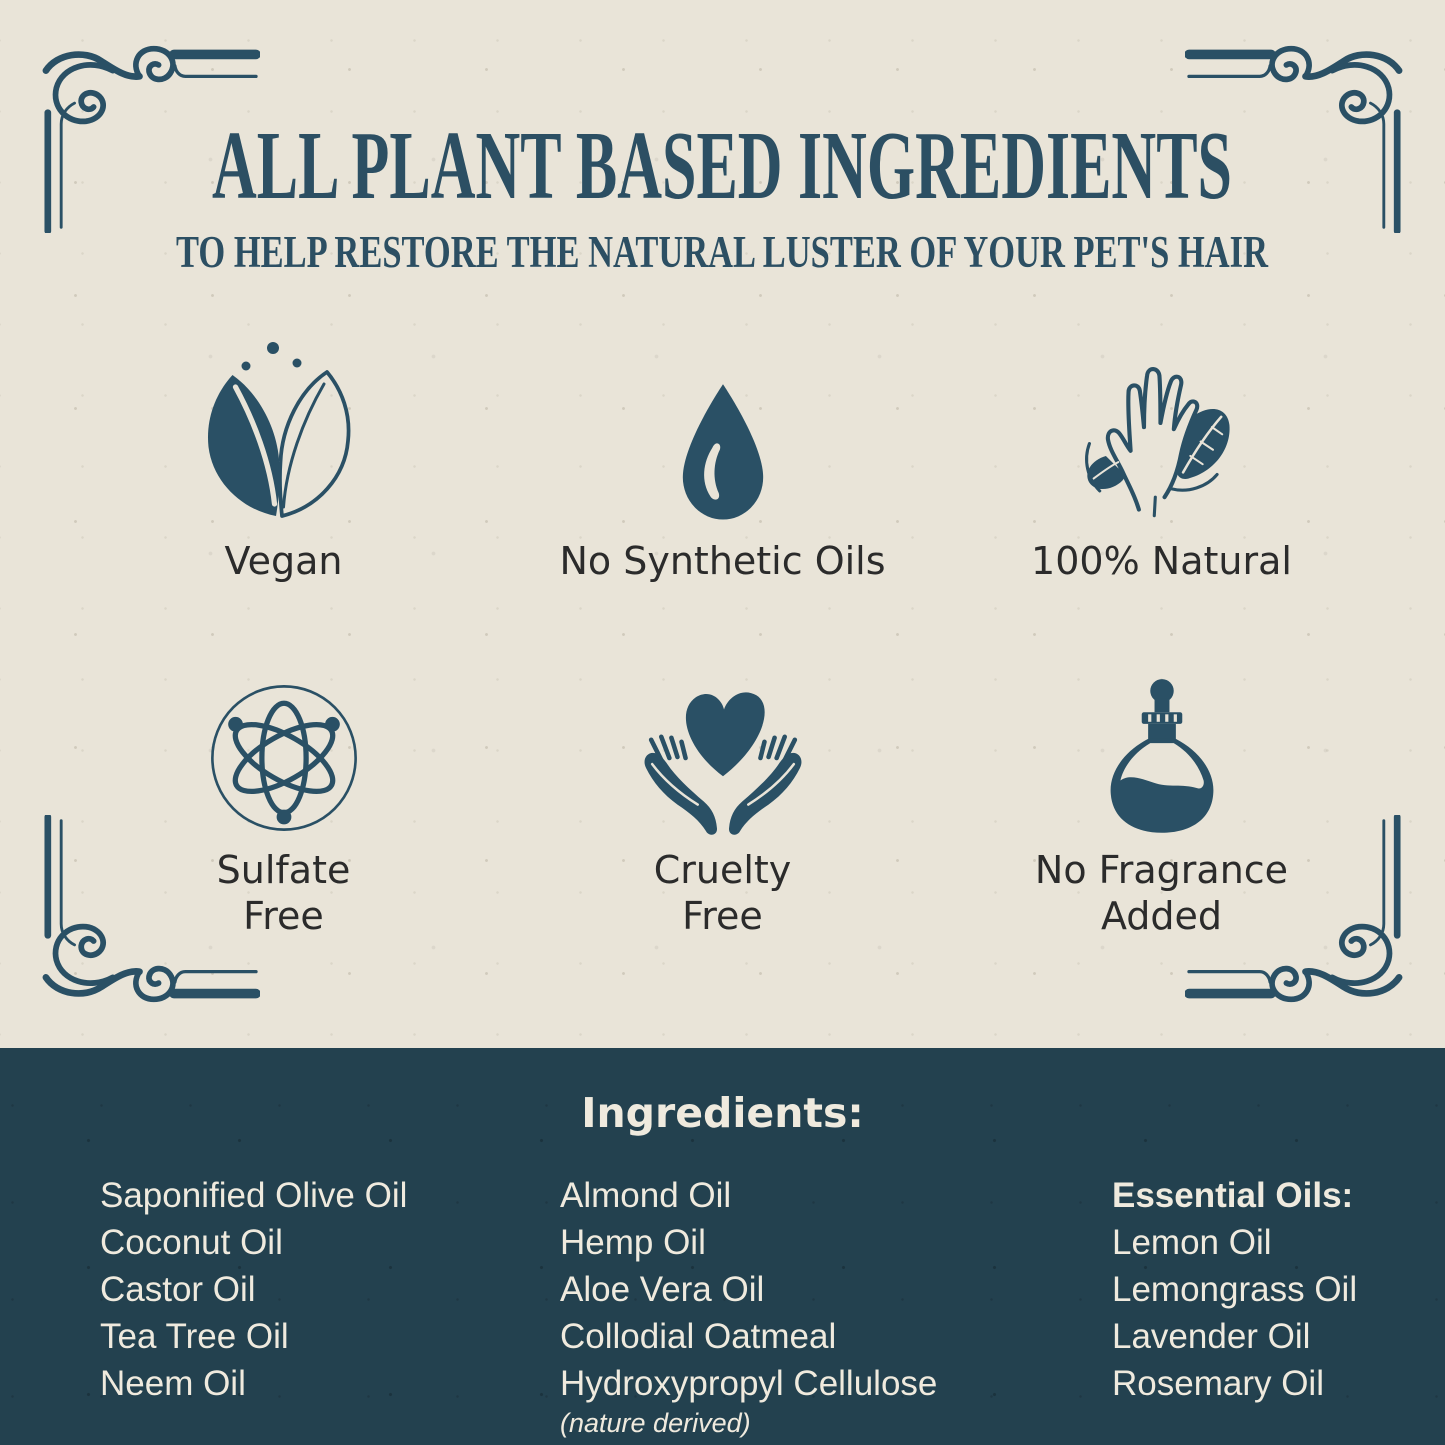  I want to click on ingredient-item: Lemon Oil, so click(1192, 1242).